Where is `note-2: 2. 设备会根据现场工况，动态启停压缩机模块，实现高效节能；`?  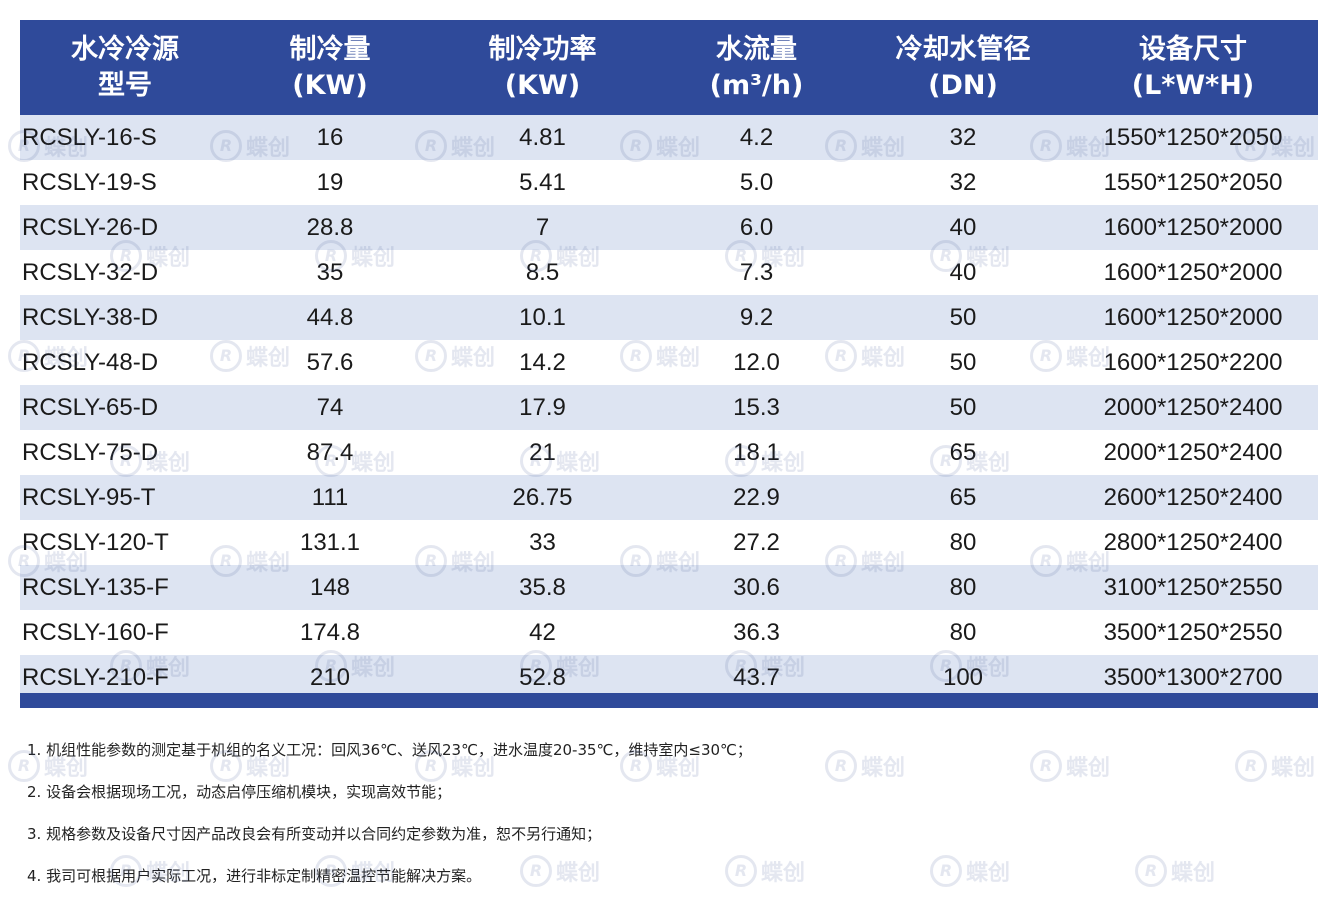 note-2: 2. 设备会根据现场工况，动态启停压缩机模块，实现高效节能； is located at coordinates (239, 792).